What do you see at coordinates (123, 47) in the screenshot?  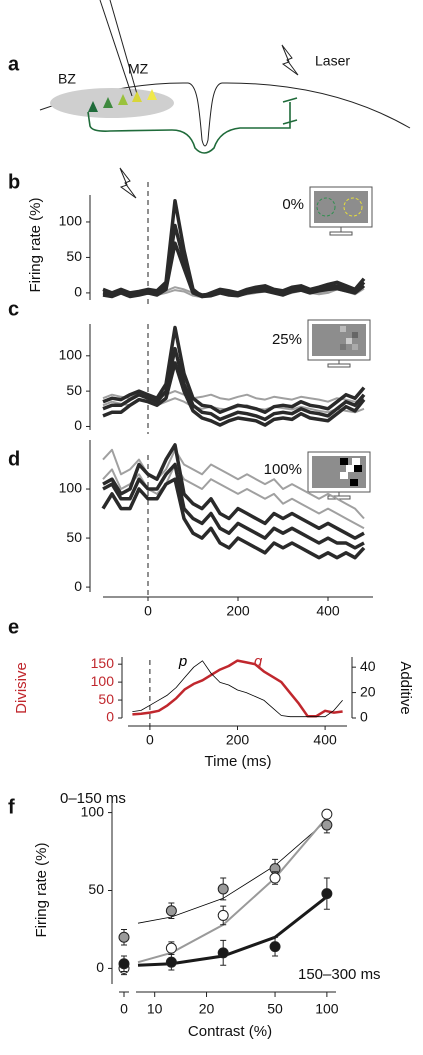 I see `electrode` at bounding box center [123, 47].